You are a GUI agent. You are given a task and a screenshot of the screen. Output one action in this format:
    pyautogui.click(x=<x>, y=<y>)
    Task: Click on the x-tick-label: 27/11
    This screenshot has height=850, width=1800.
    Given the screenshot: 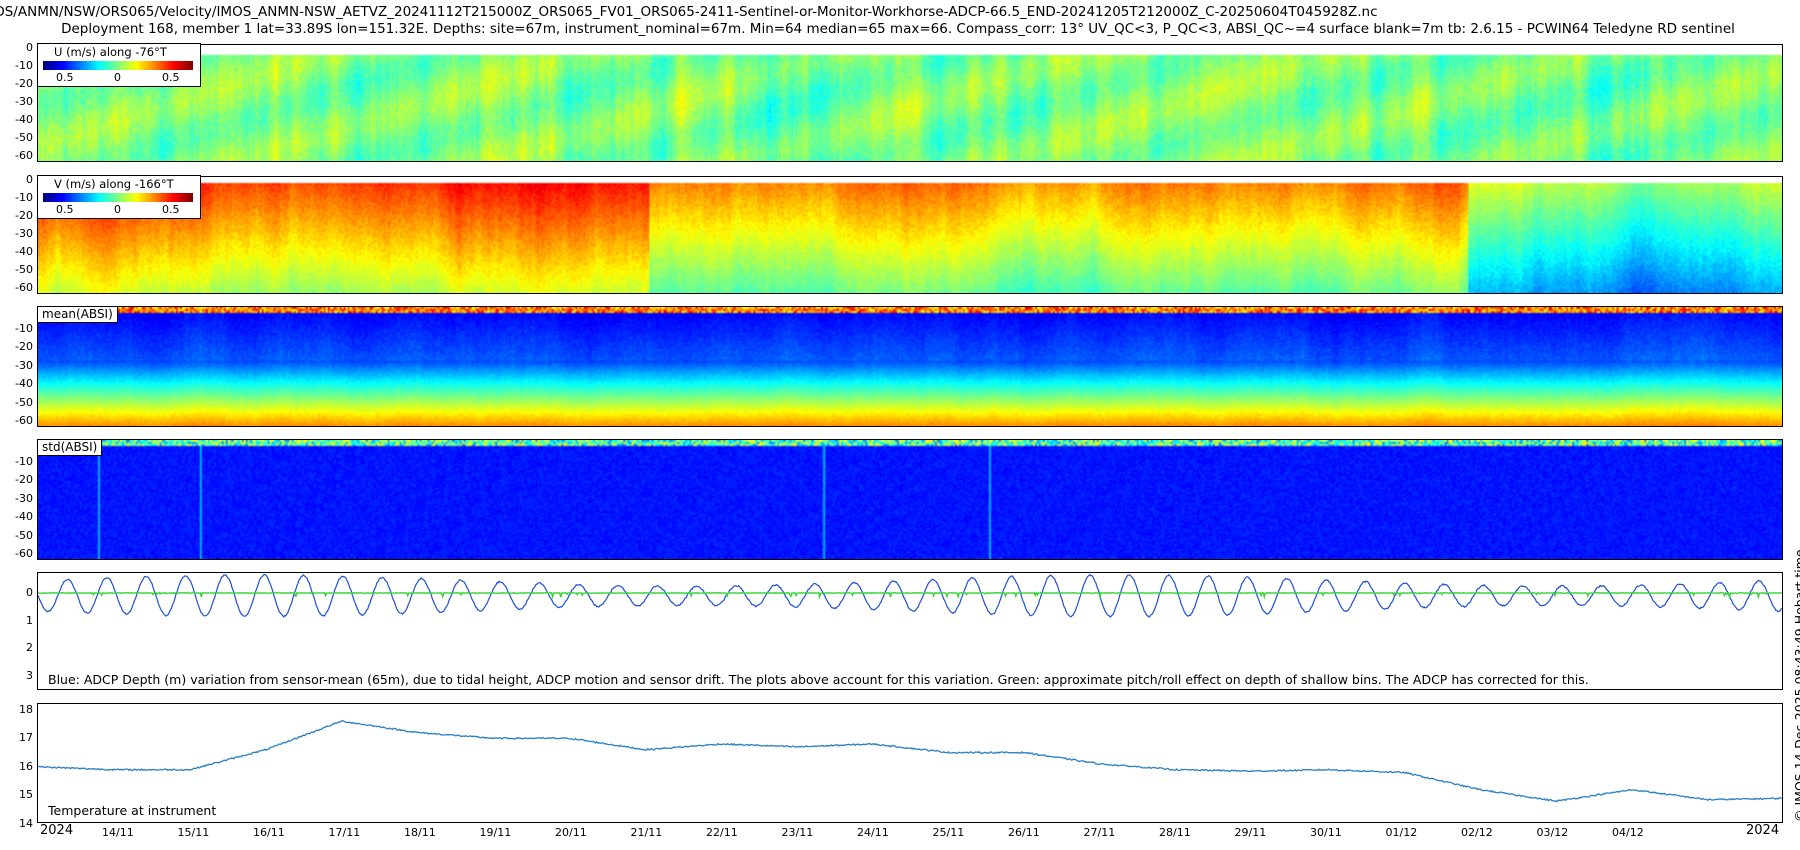 What is the action you would take?
    pyautogui.click(x=1099, y=832)
    